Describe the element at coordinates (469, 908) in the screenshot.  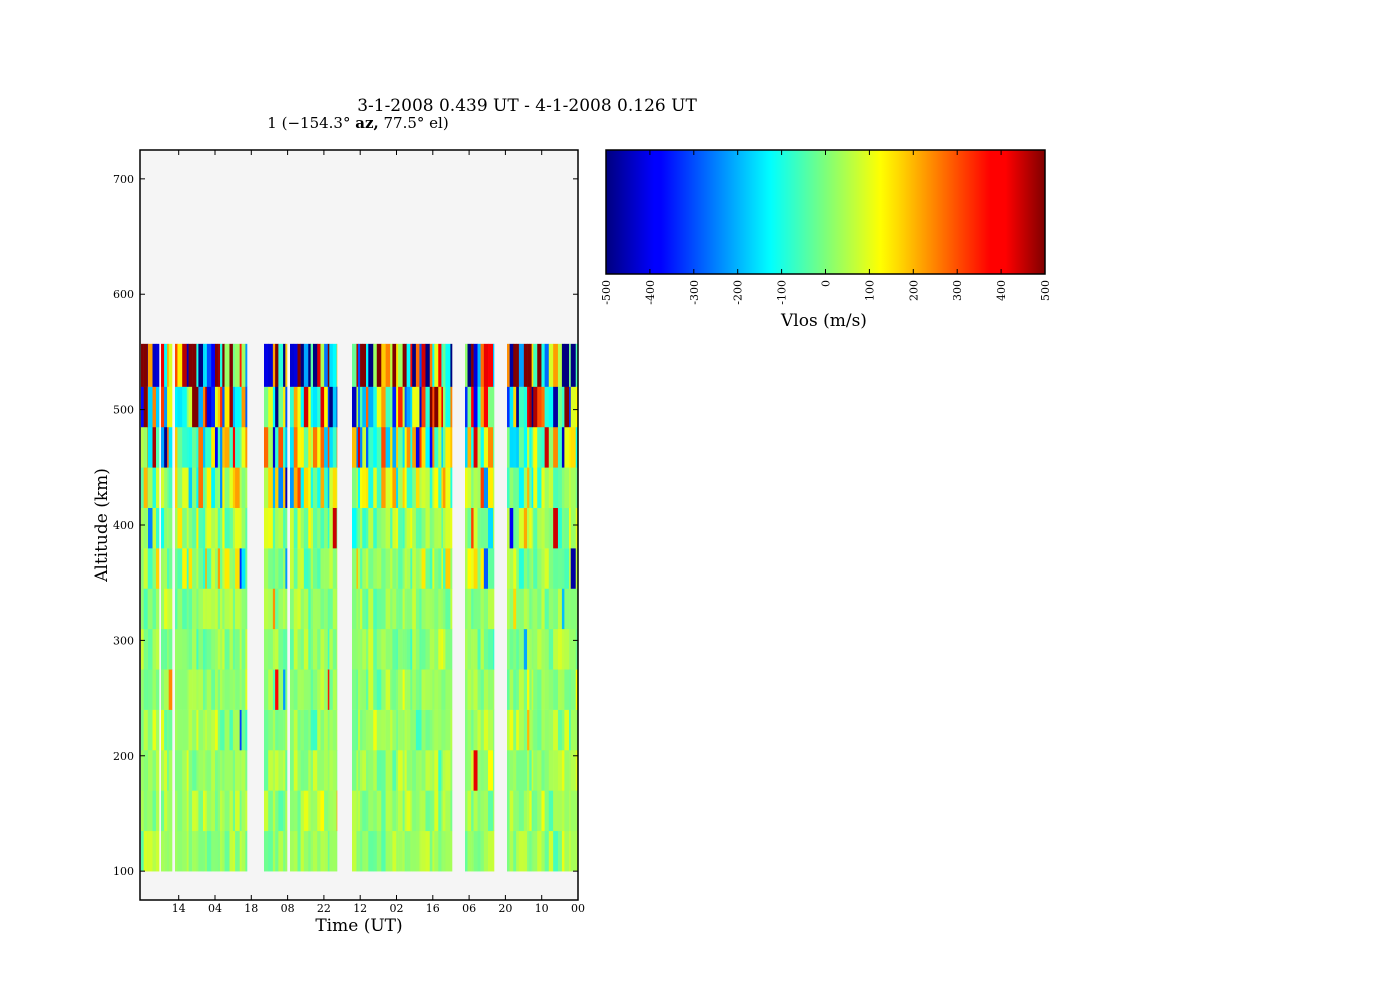
I see `x-tick-label: 06` at that location.